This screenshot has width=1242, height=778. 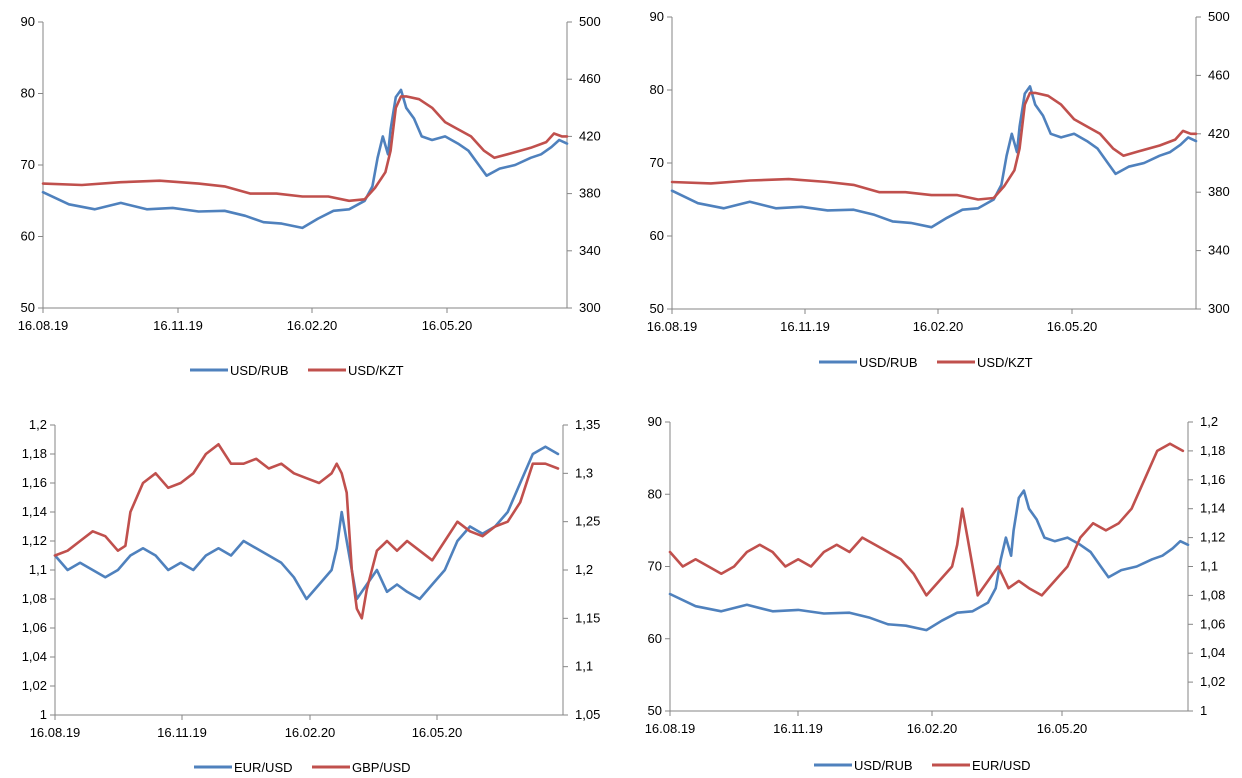 I want to click on right-tick-label: 1,02, so click(x=1212, y=681).